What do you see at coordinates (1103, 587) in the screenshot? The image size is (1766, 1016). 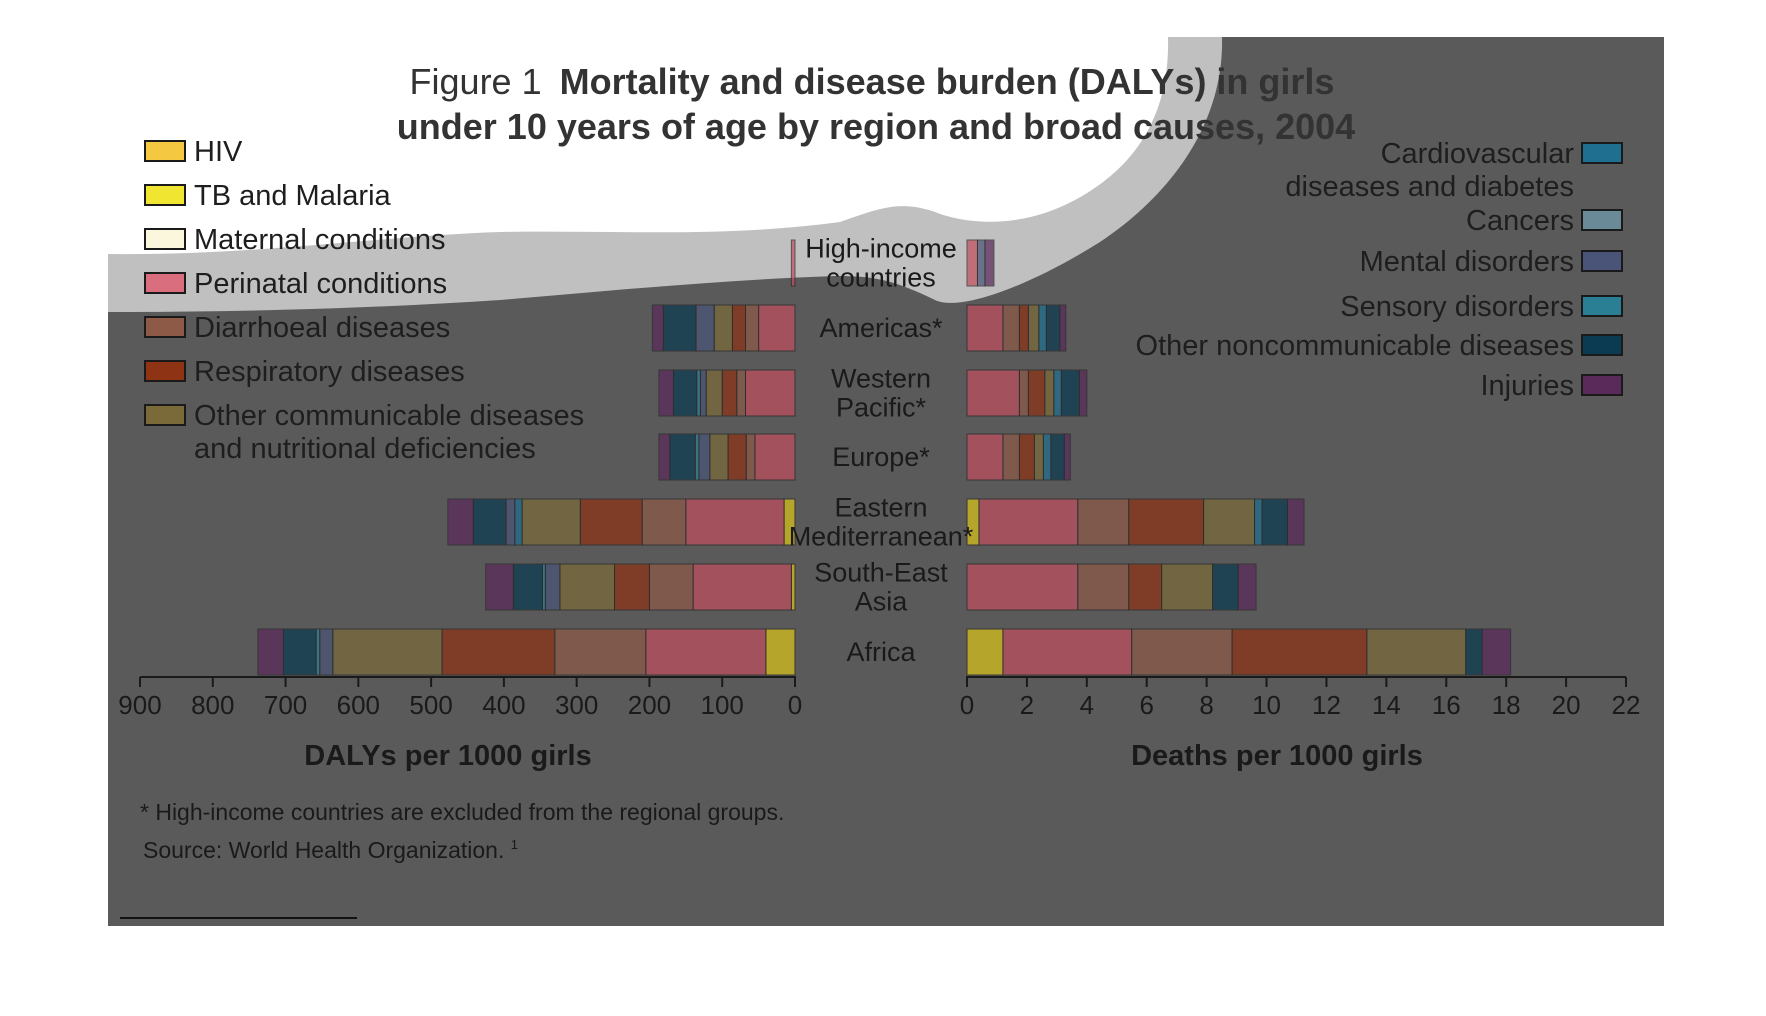 I see `deaths-bar-south-east-asia-diarrhoeal` at bounding box center [1103, 587].